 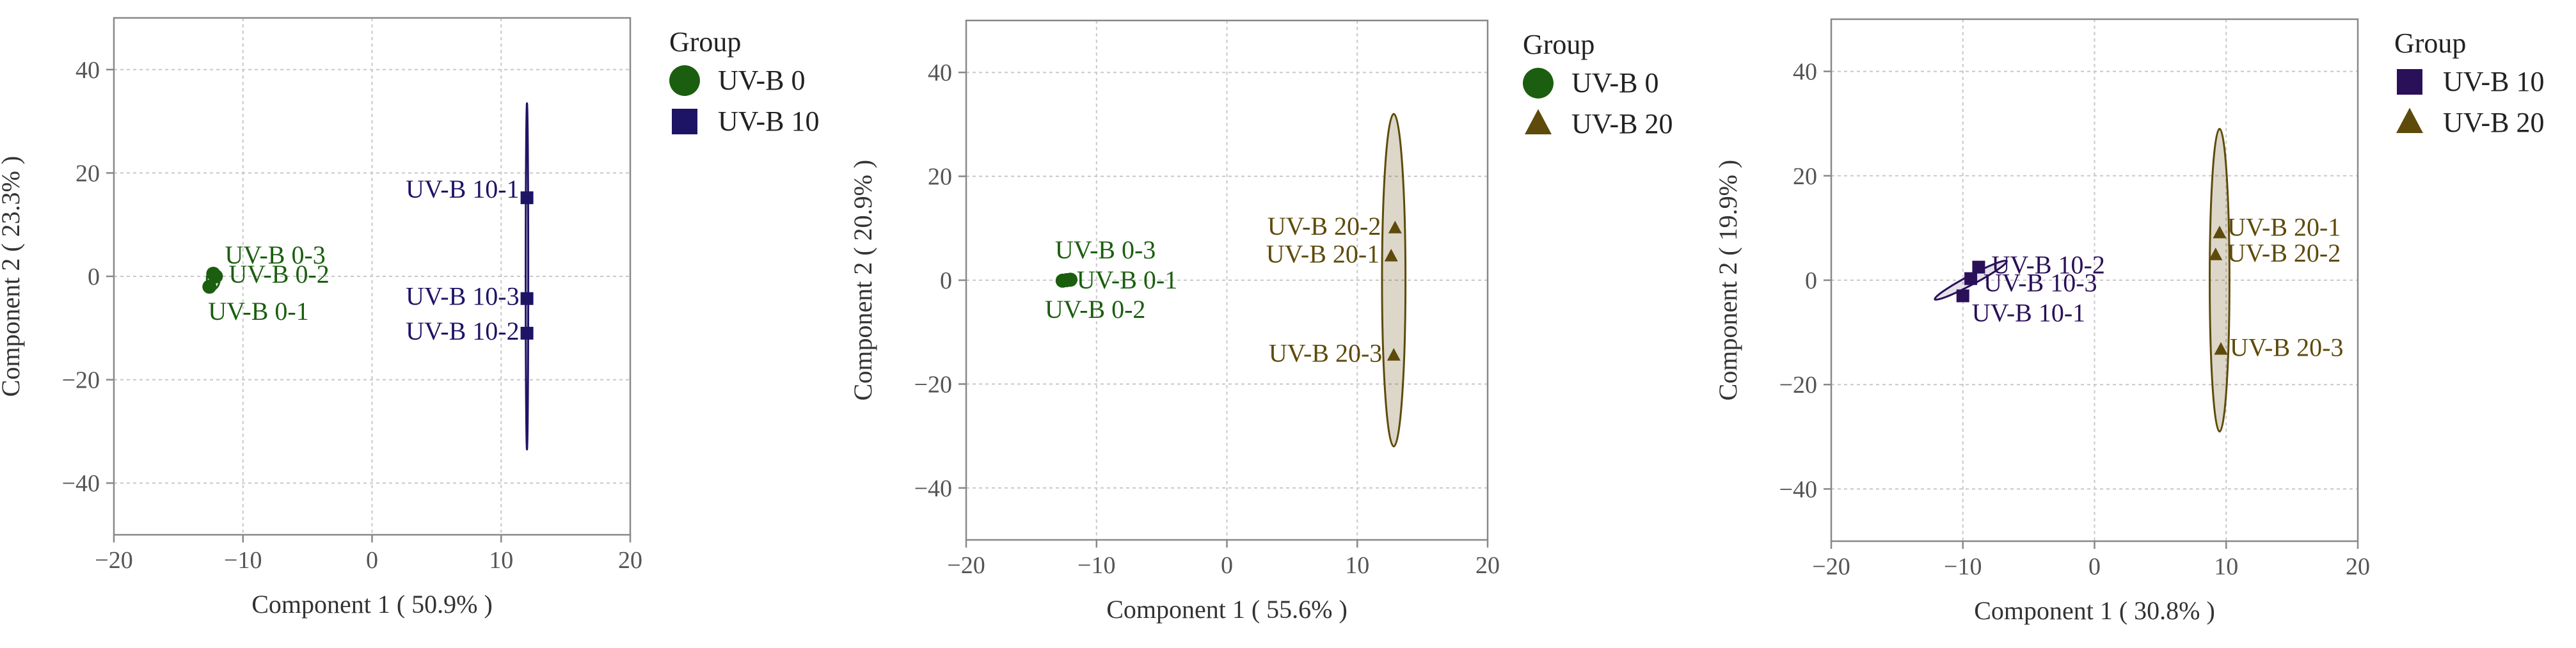 I want to click on panel-1-ytick-label-4: 40, so click(x=88, y=70).